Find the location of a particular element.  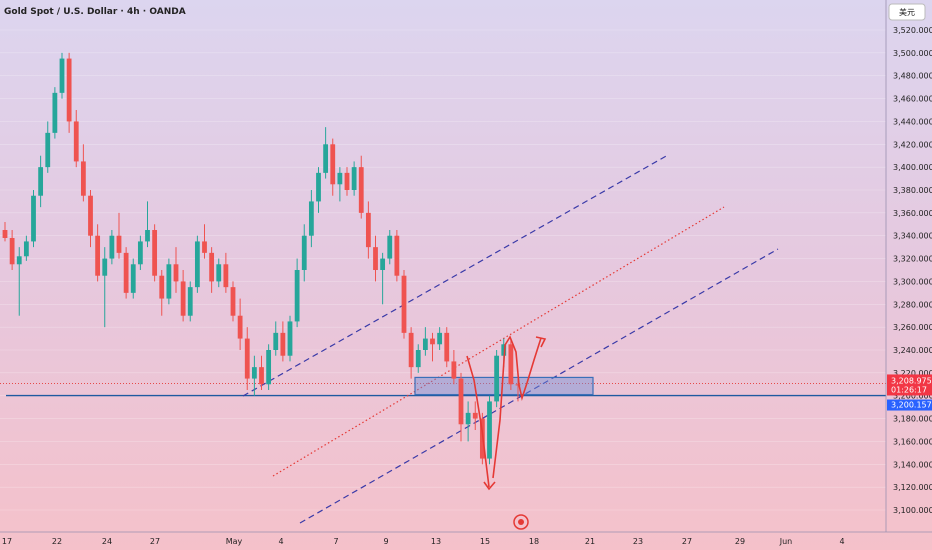

y-tick-label: 3,180.000 is located at coordinates (912, 419).